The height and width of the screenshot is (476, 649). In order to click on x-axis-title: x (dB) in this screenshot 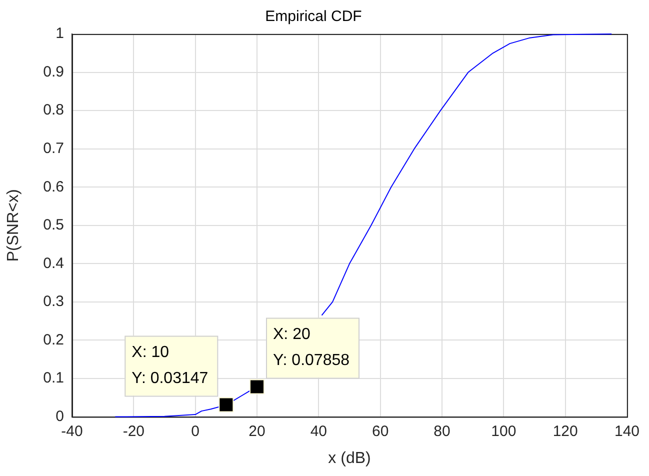, I will do `click(349, 458)`.